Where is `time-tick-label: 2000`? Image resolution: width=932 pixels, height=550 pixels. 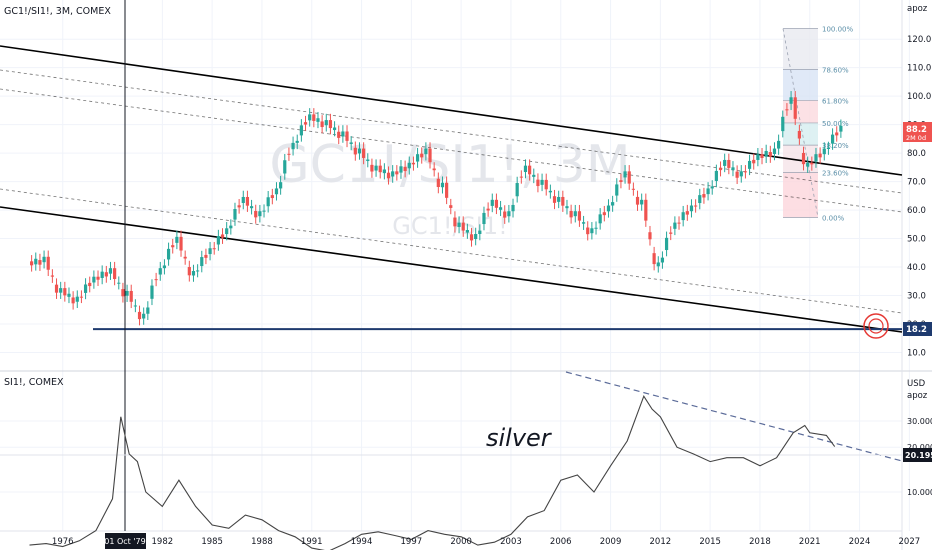
time-tick-label: 2000 is located at coordinates (461, 542).